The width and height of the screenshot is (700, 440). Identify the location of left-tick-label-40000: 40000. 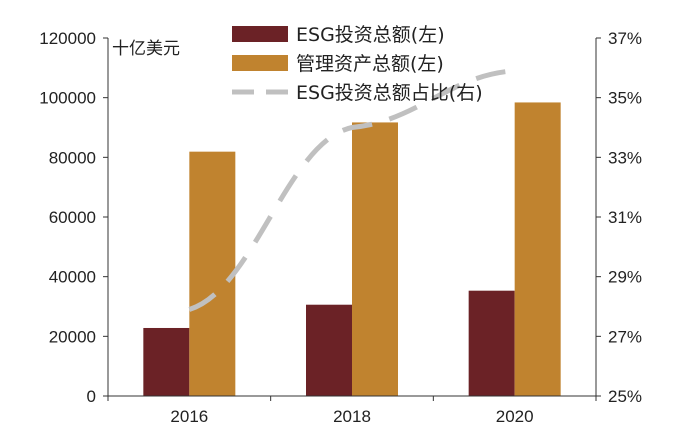
(72, 277).